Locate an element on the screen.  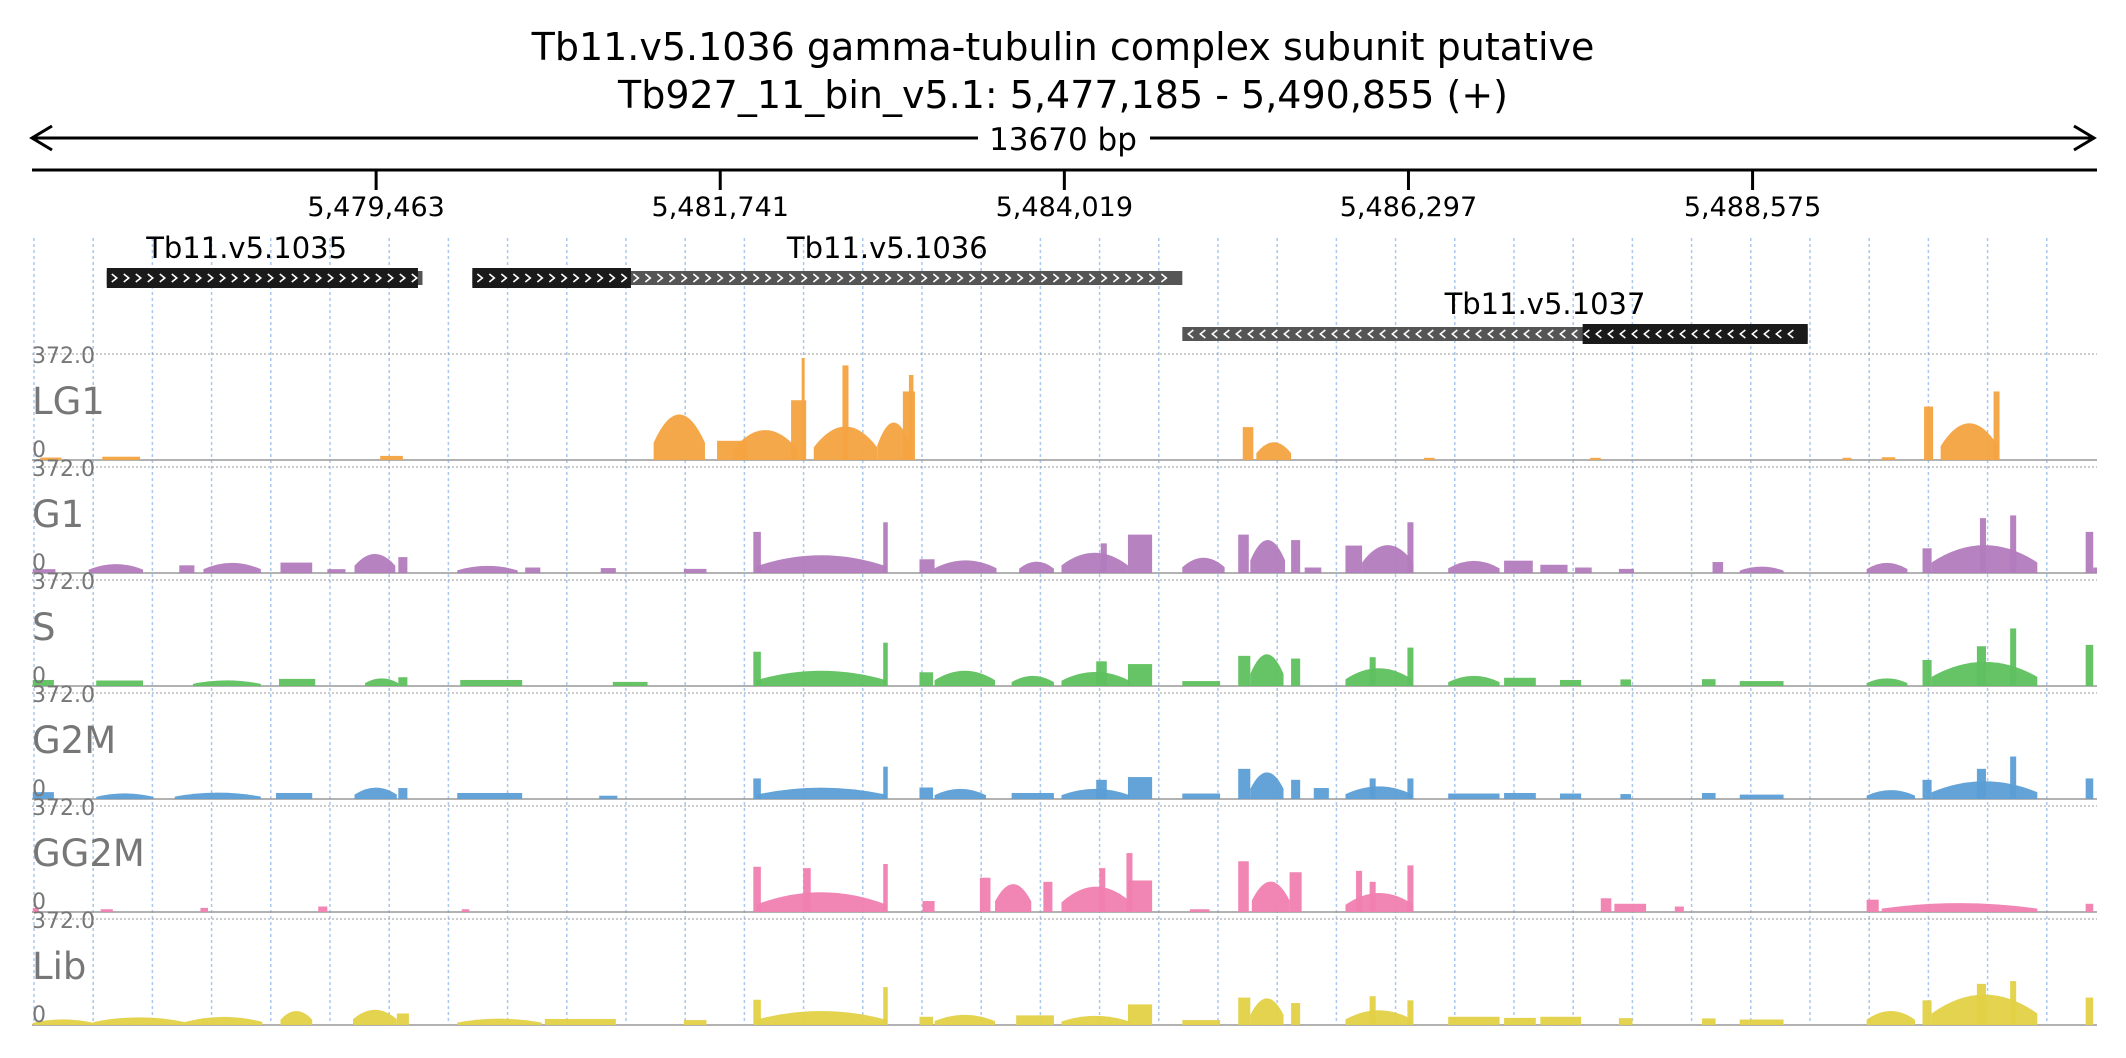
track-name: S is located at coordinates (44, 627).